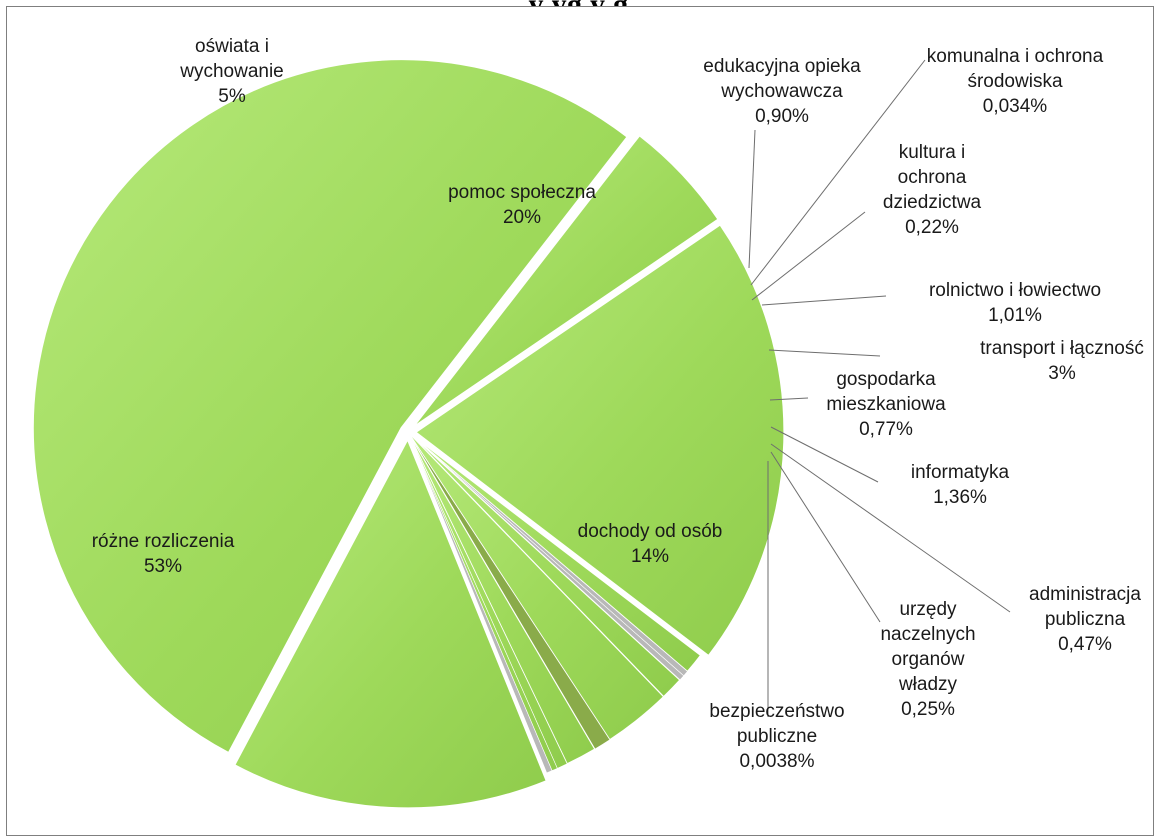  I want to click on data-label-value: 14%, so click(650, 556).